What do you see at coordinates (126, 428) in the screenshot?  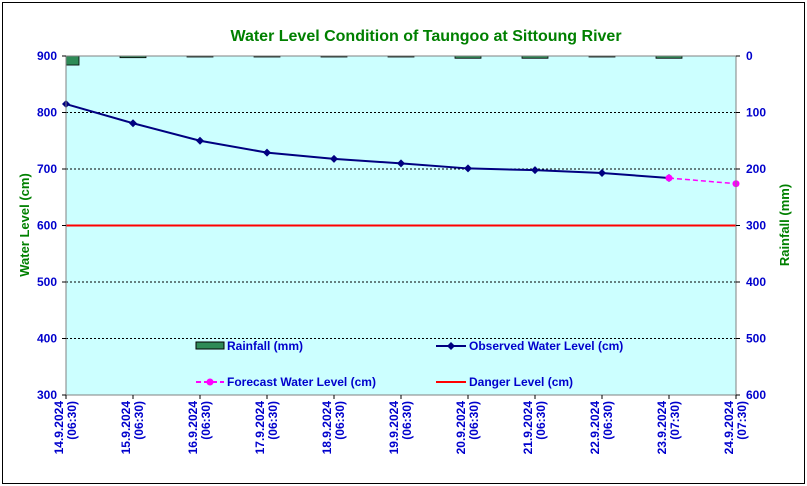 I see `x-tick-label: 15.9.2024` at bounding box center [126, 428].